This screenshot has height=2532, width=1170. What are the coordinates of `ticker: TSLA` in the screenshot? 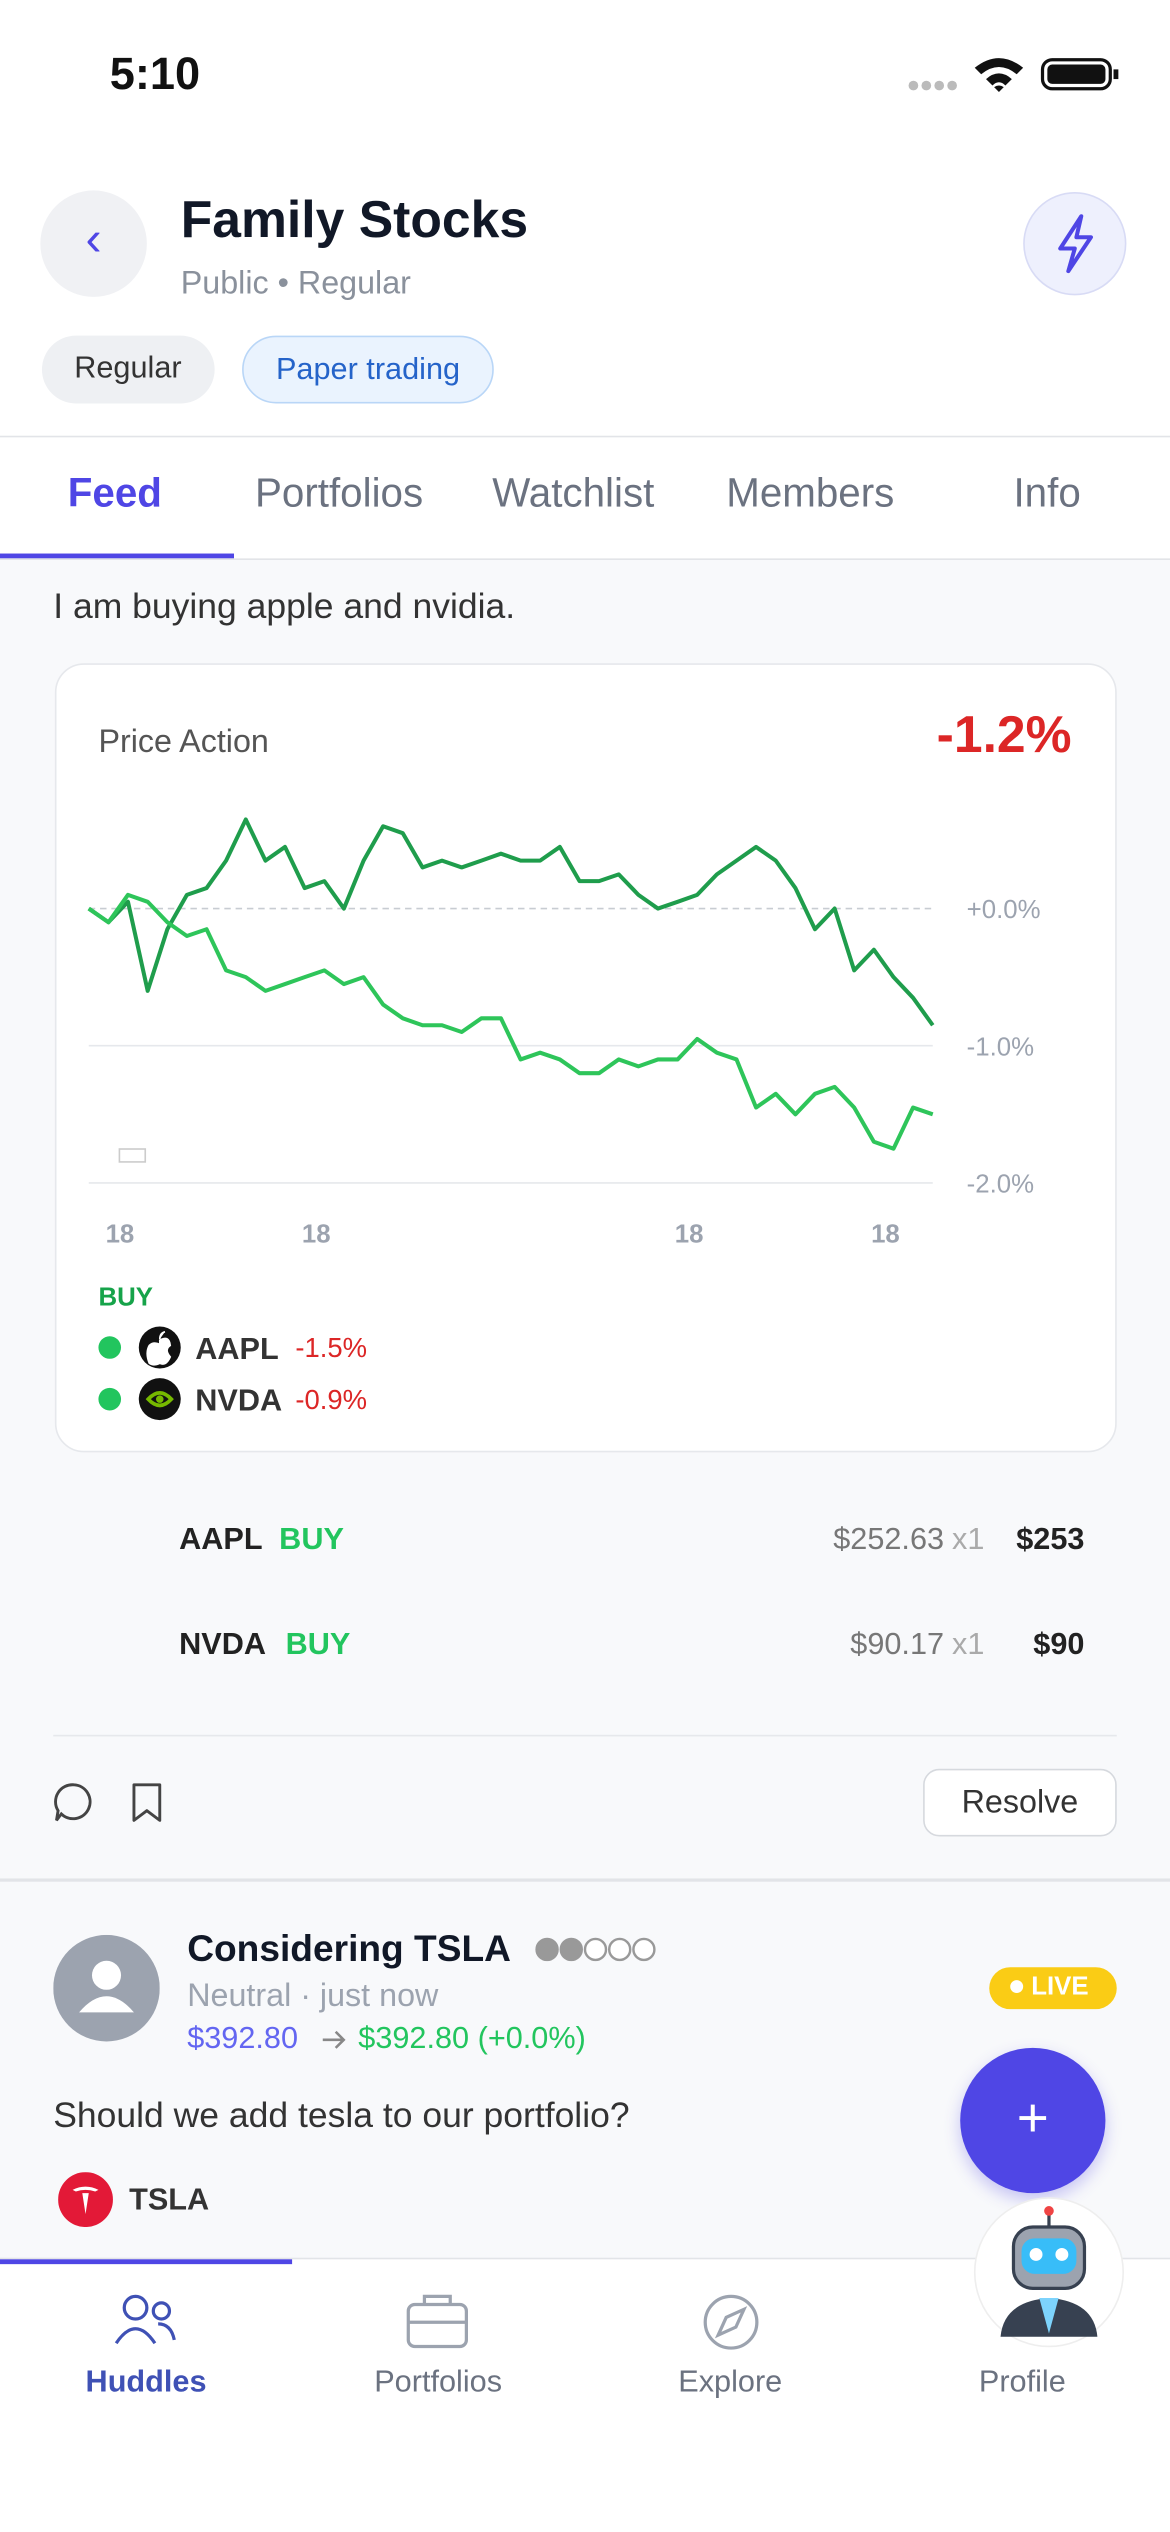 It's located at (169, 2200).